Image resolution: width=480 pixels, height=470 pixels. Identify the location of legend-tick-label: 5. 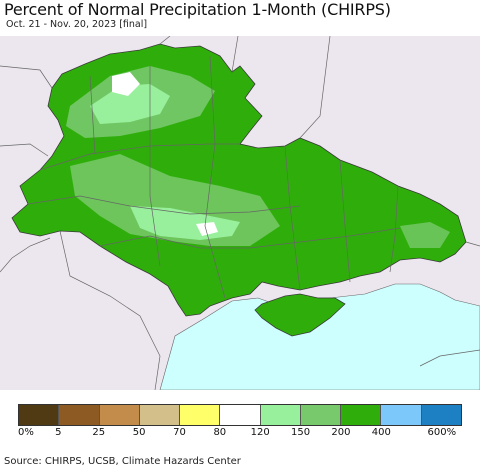
(58, 432).